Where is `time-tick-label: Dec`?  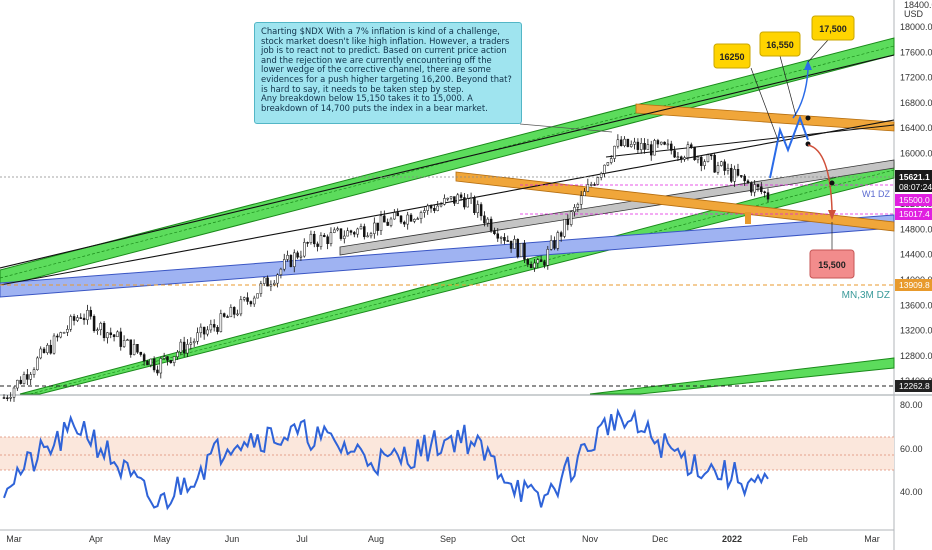 time-tick-label: Dec is located at coordinates (660, 539).